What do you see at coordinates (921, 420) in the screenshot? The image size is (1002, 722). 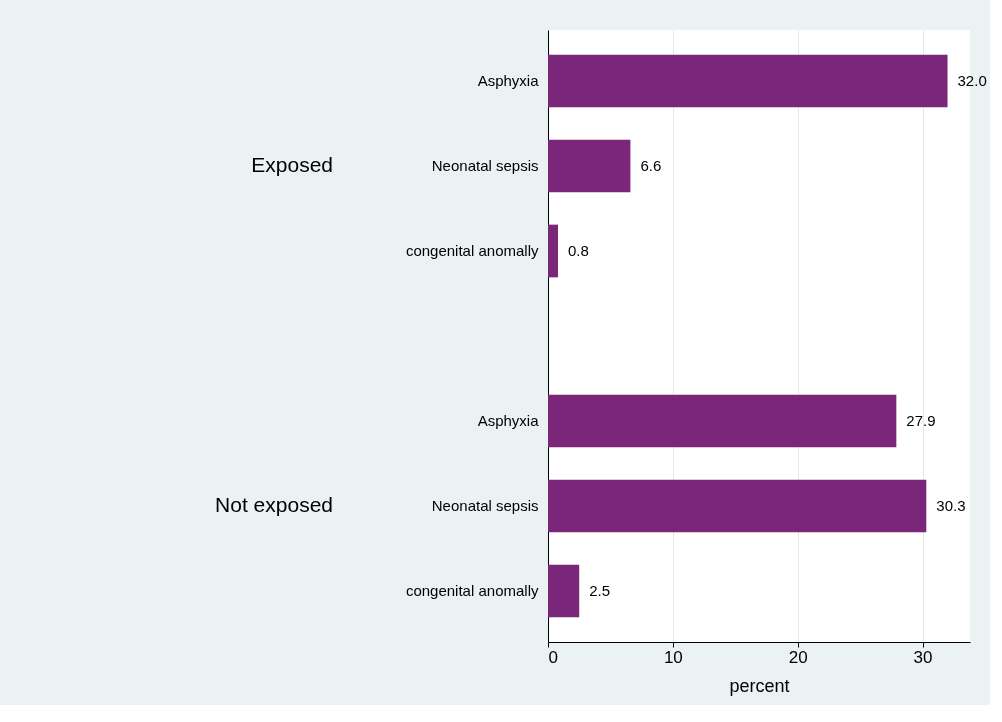 I see `data-label: 27.9` at bounding box center [921, 420].